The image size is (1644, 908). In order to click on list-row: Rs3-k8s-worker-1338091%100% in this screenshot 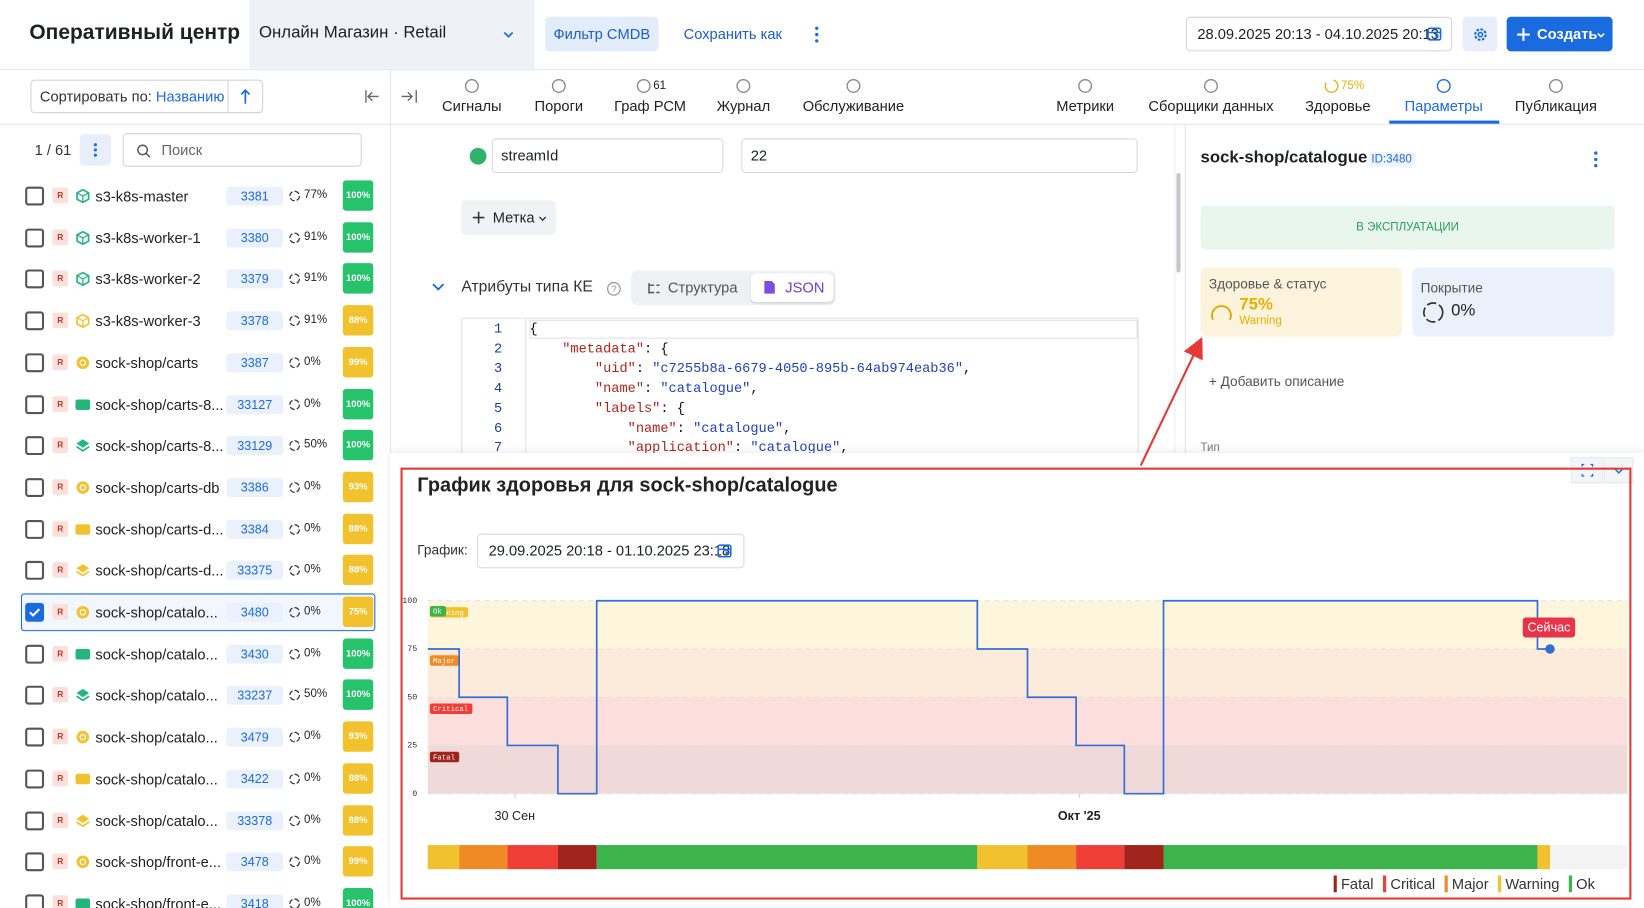, I will do `click(195, 238)`.